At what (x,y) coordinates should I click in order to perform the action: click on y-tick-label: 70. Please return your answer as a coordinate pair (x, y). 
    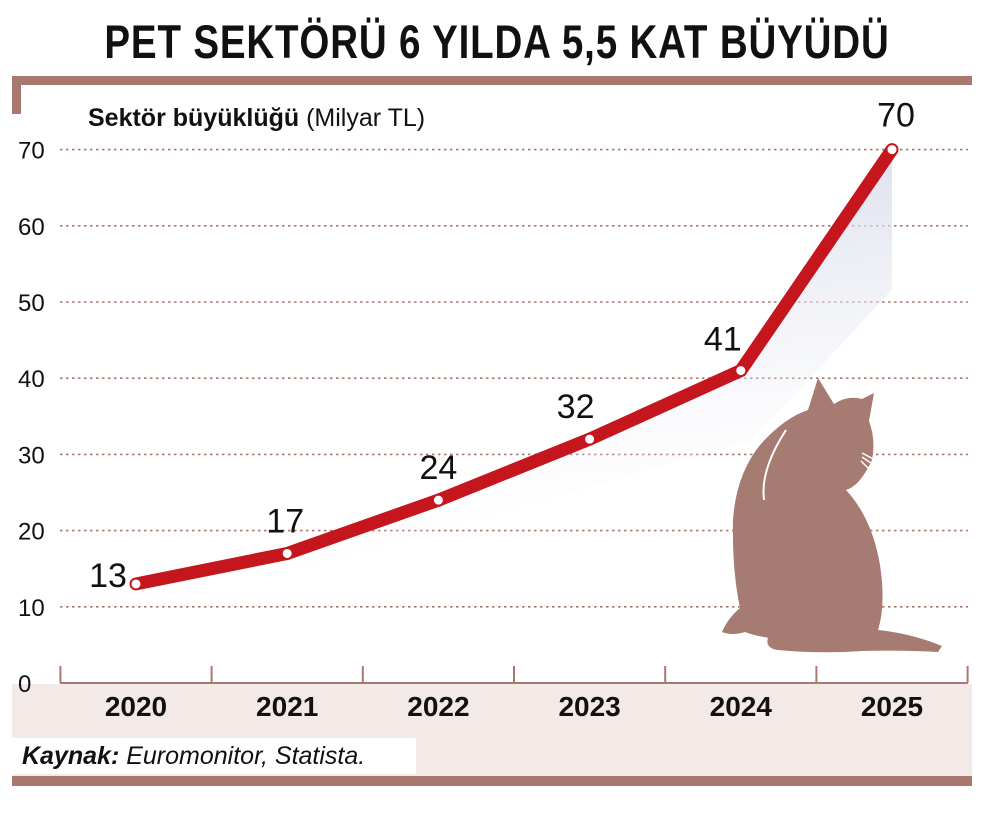
    Looking at the image, I should click on (31, 151).